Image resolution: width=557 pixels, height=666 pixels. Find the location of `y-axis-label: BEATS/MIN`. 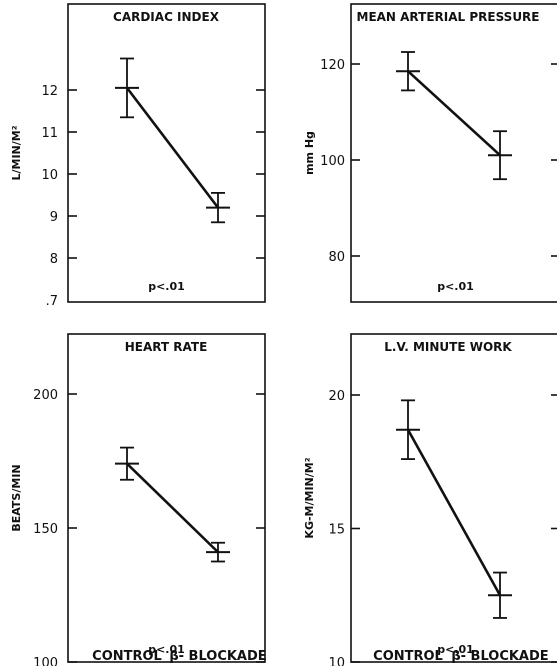

y-axis-label: BEATS/MIN is located at coordinates (16, 497).